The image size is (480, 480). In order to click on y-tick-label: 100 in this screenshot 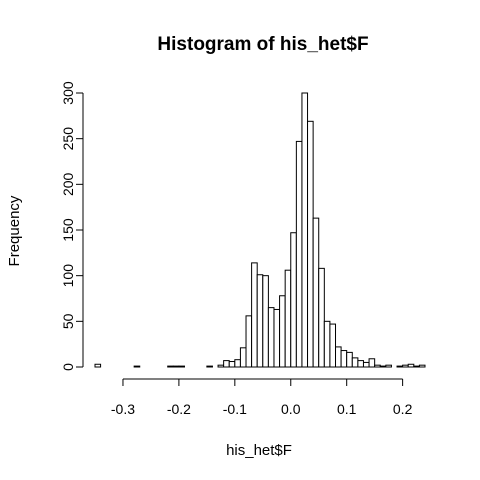, I will do `click(68, 276)`.